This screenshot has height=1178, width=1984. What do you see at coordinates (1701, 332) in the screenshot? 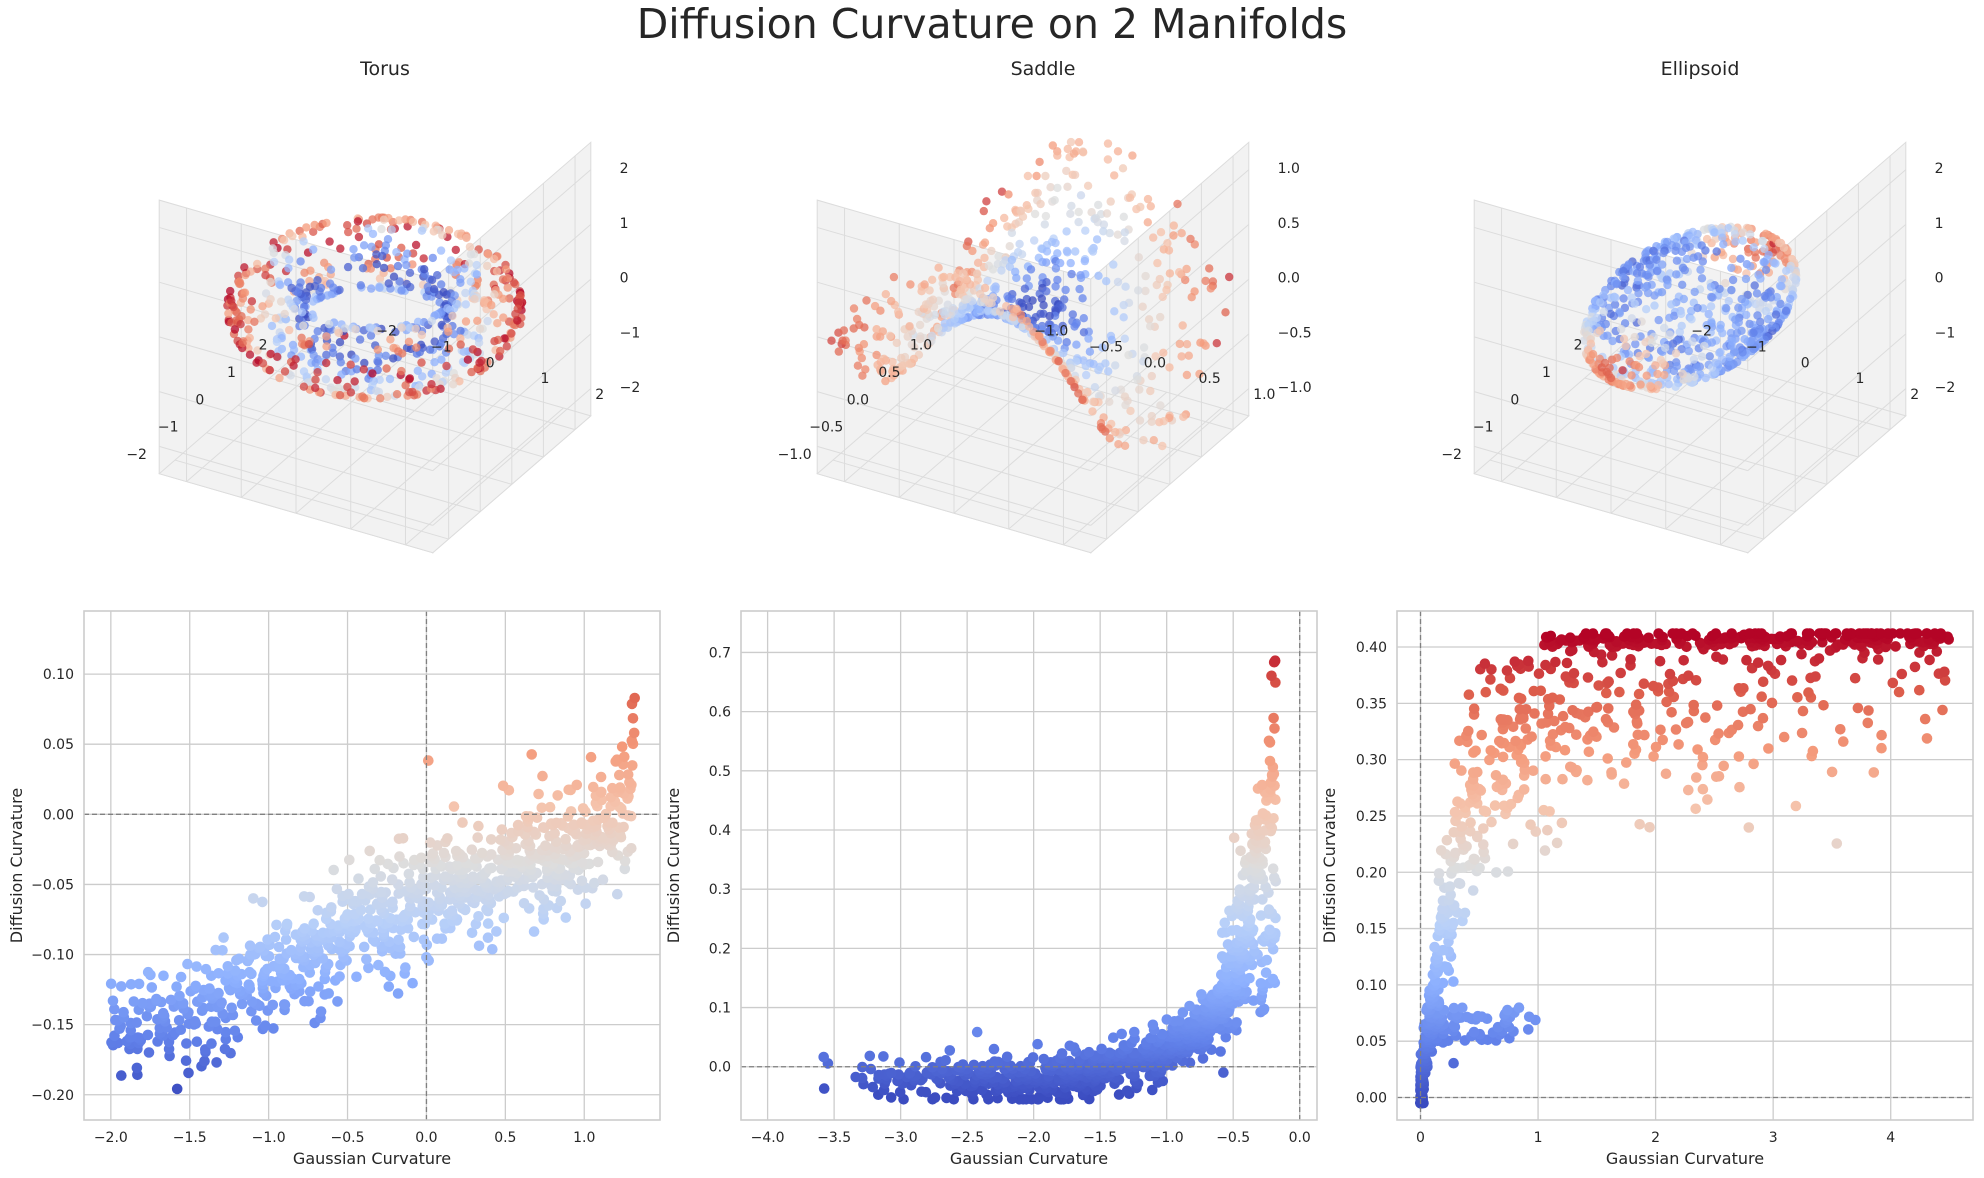
I see `y-tick-label: −2` at bounding box center [1701, 332].